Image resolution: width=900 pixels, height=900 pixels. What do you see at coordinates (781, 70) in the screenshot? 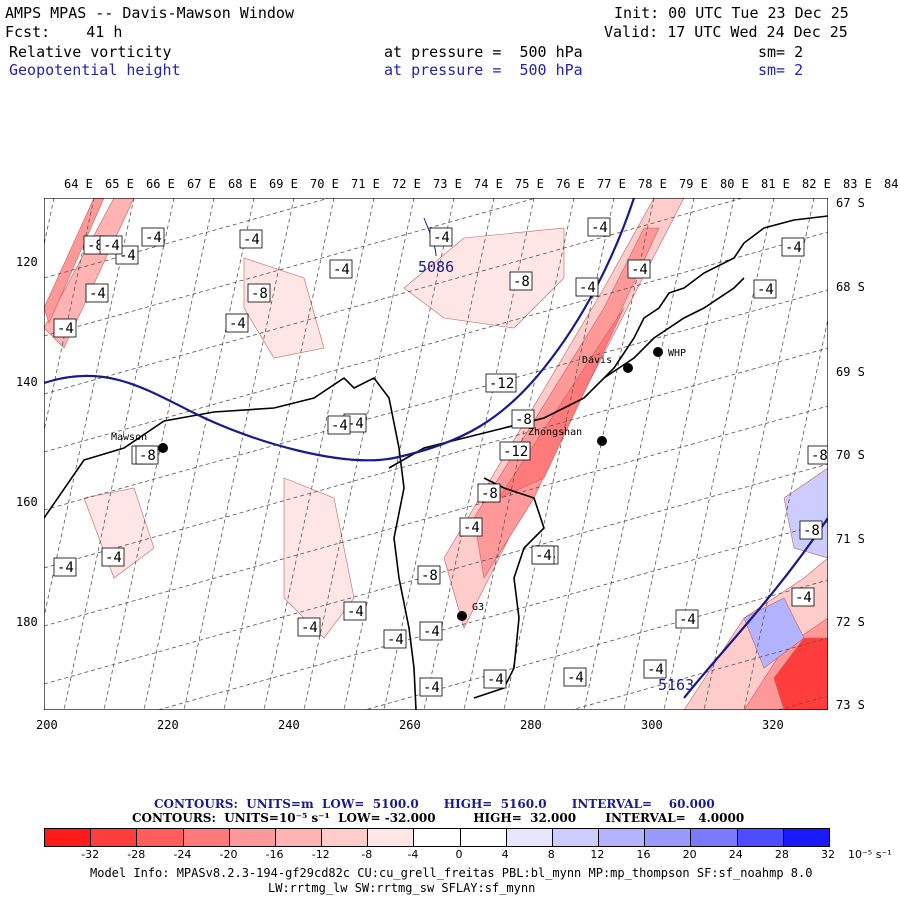
I see `field2-smoothing: sm= 2` at bounding box center [781, 70].